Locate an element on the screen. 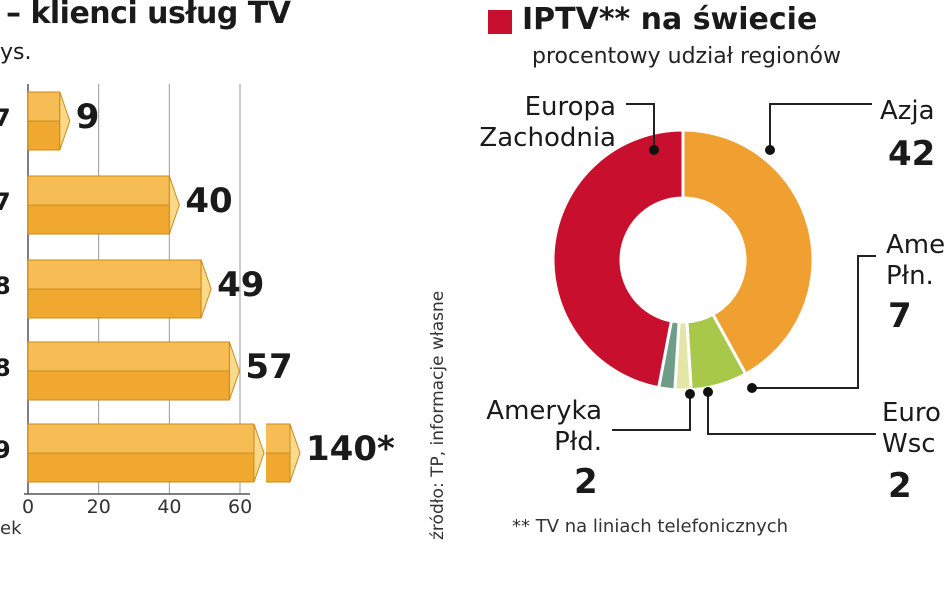  label-europa-wsch: Euro Wsc is located at coordinates (911, 428).